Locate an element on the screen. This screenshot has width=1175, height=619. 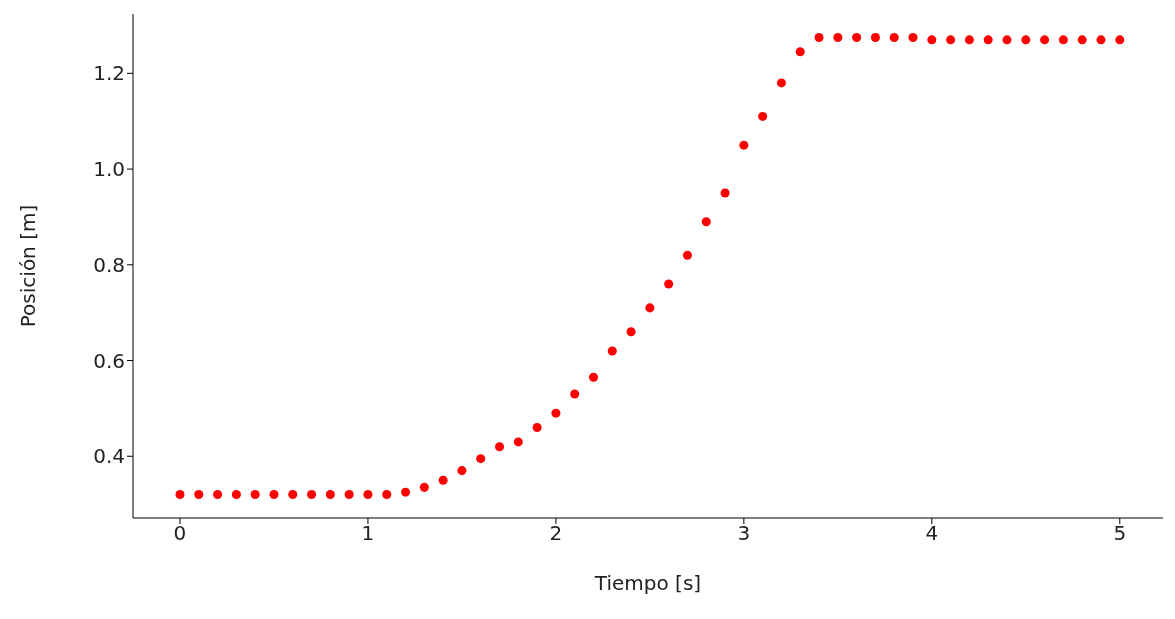
x-tick-label: 2 is located at coordinates (556, 533).